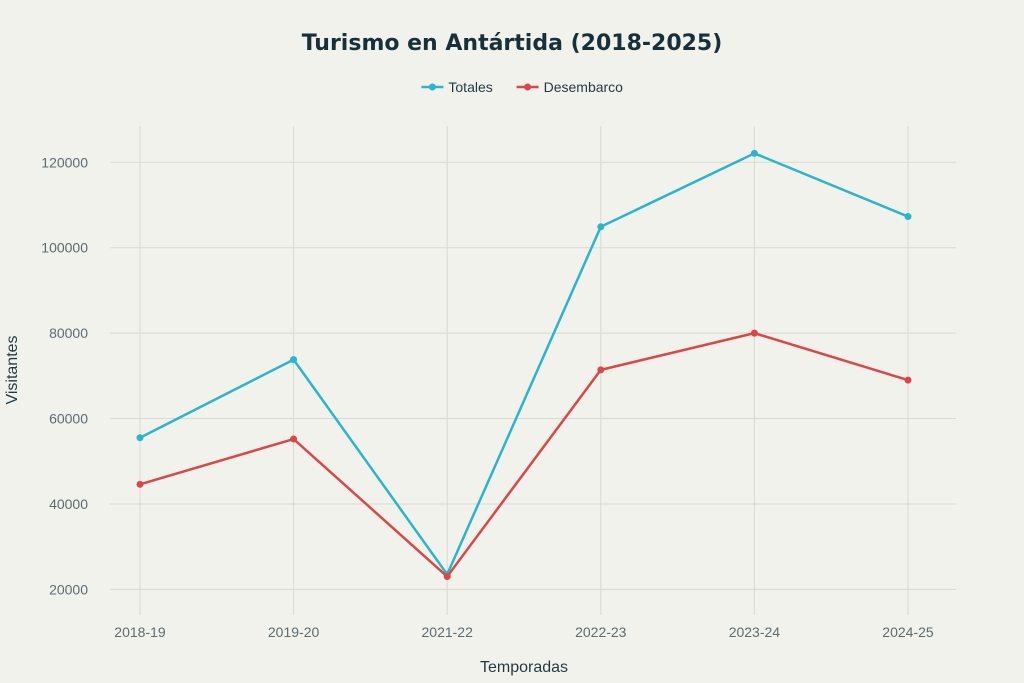  Describe the element at coordinates (470, 87) in the screenshot. I see `legend-label-totales: Totales` at that location.